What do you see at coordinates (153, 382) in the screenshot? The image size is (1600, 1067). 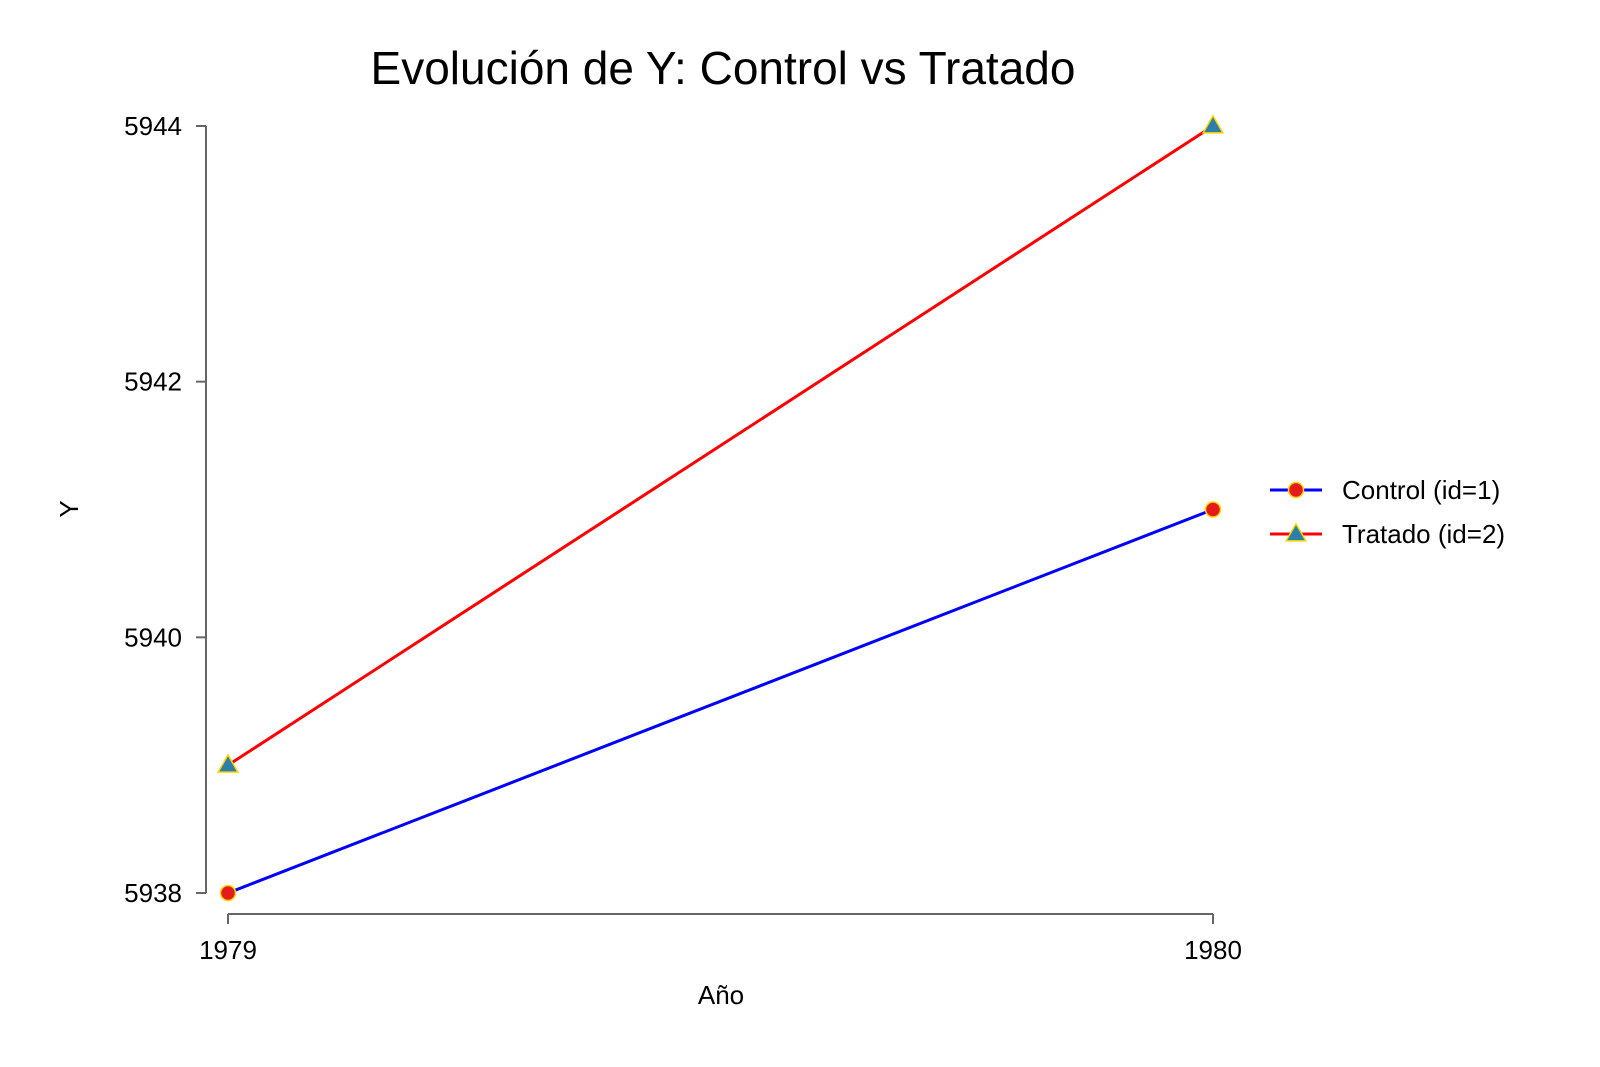 I see `y-tick-label: 5942` at bounding box center [153, 382].